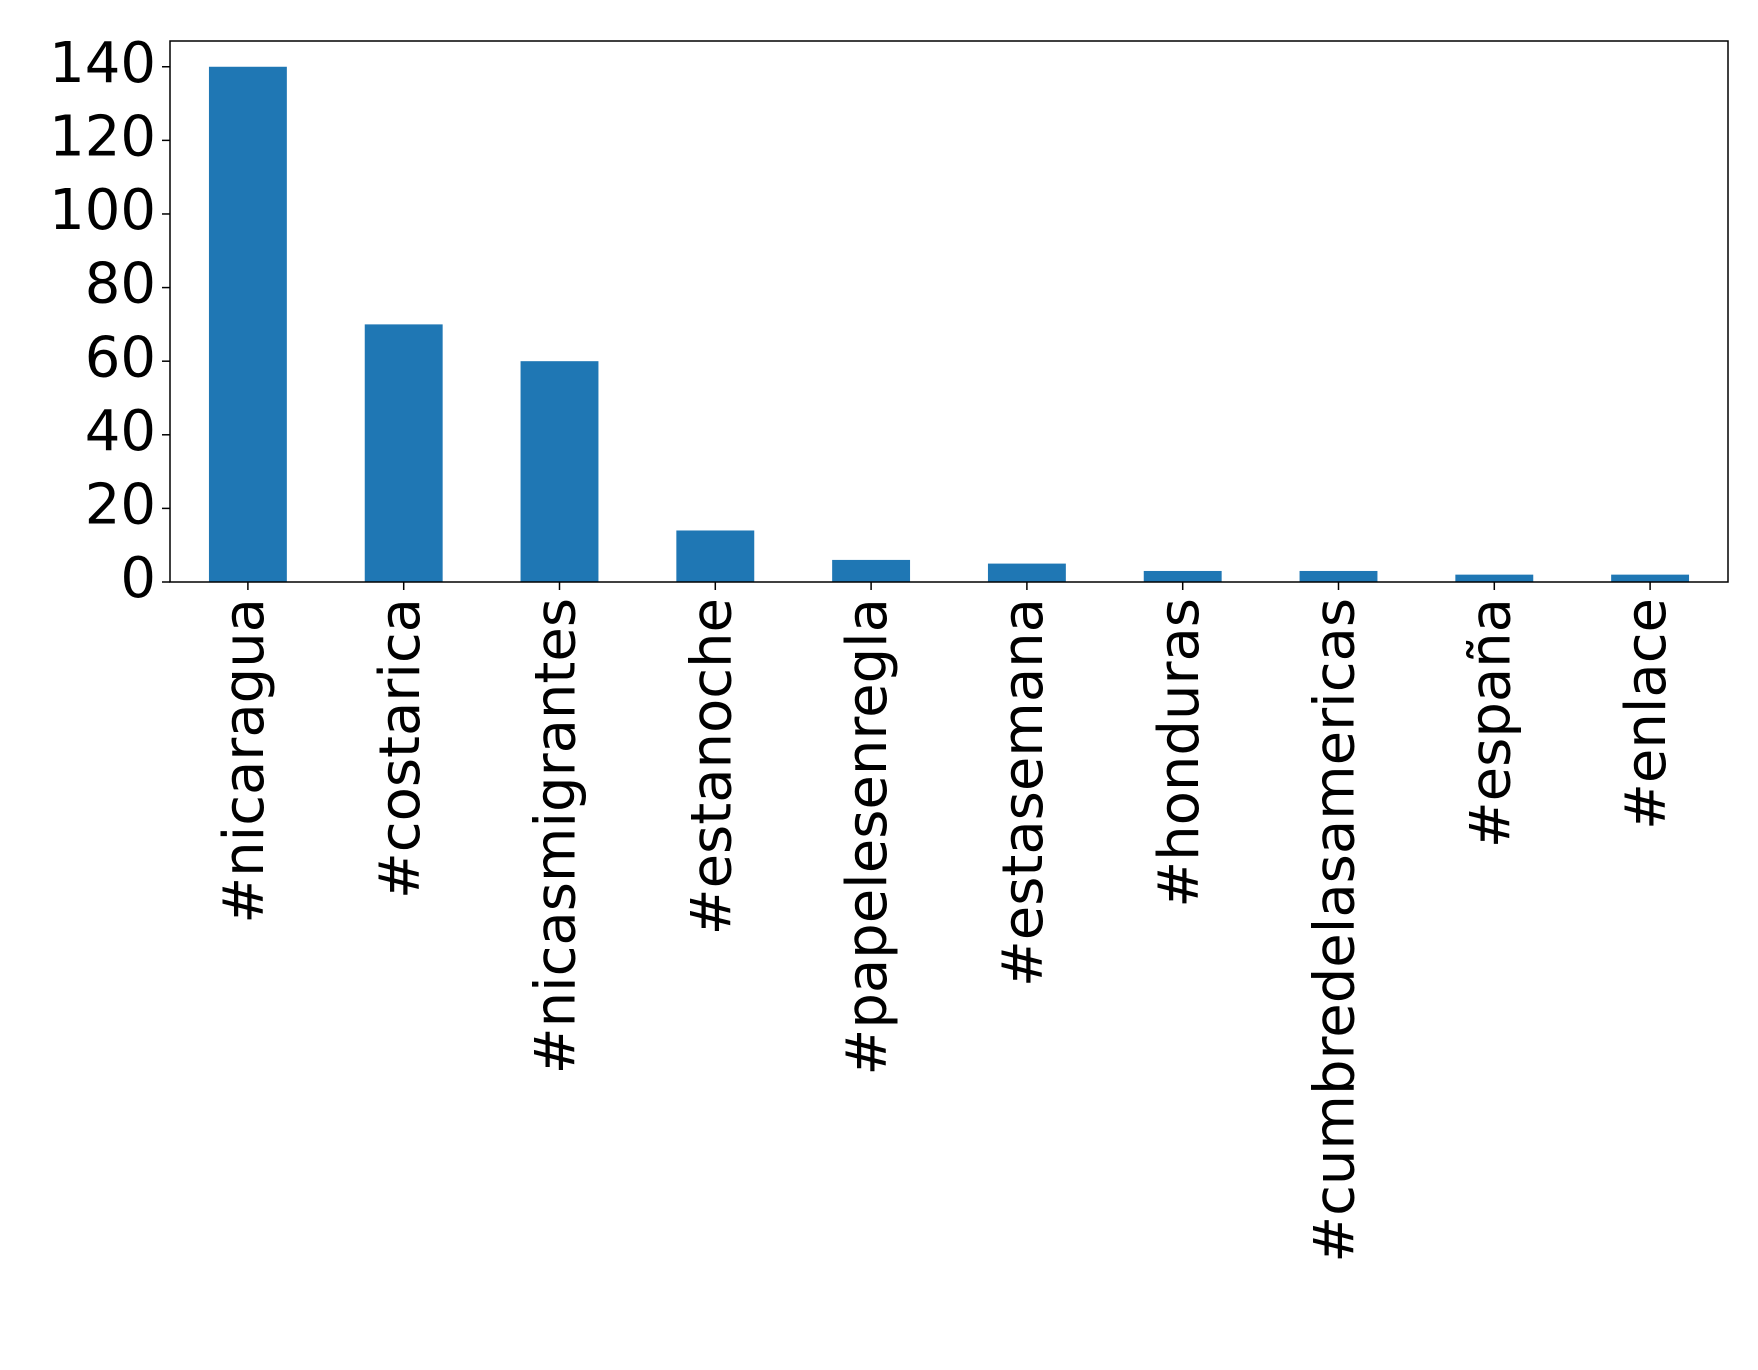 The image size is (1758, 1370). What do you see at coordinates (102, 63) in the screenshot?
I see `y-tick-label: 140` at bounding box center [102, 63].